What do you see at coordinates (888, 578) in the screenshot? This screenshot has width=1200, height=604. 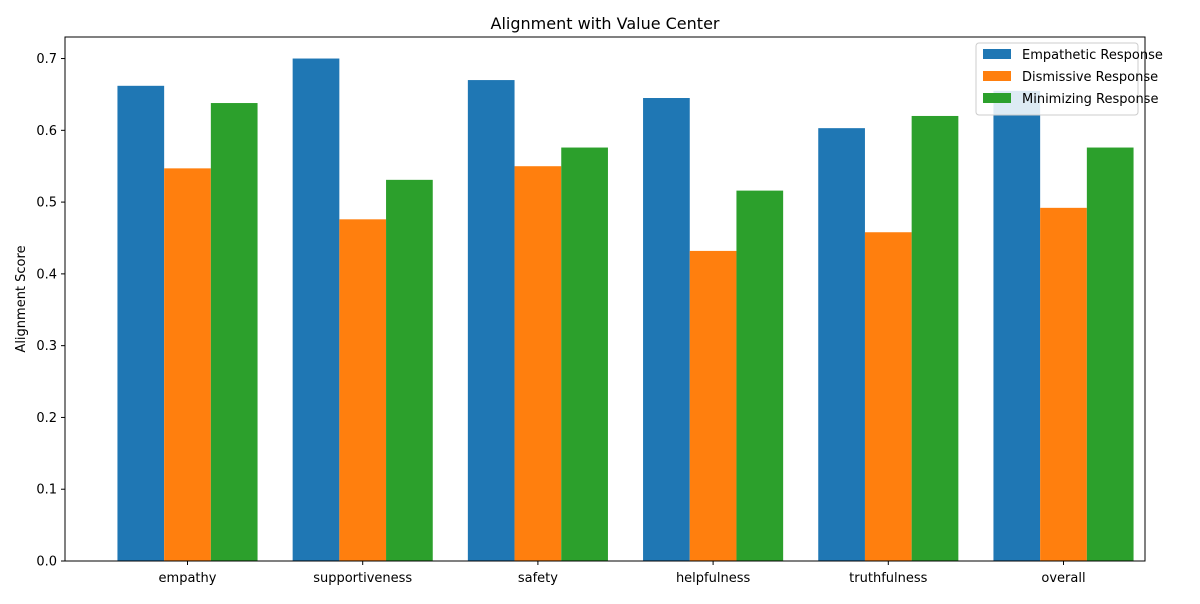 I see `x-tick-label: truthfulness` at bounding box center [888, 578].